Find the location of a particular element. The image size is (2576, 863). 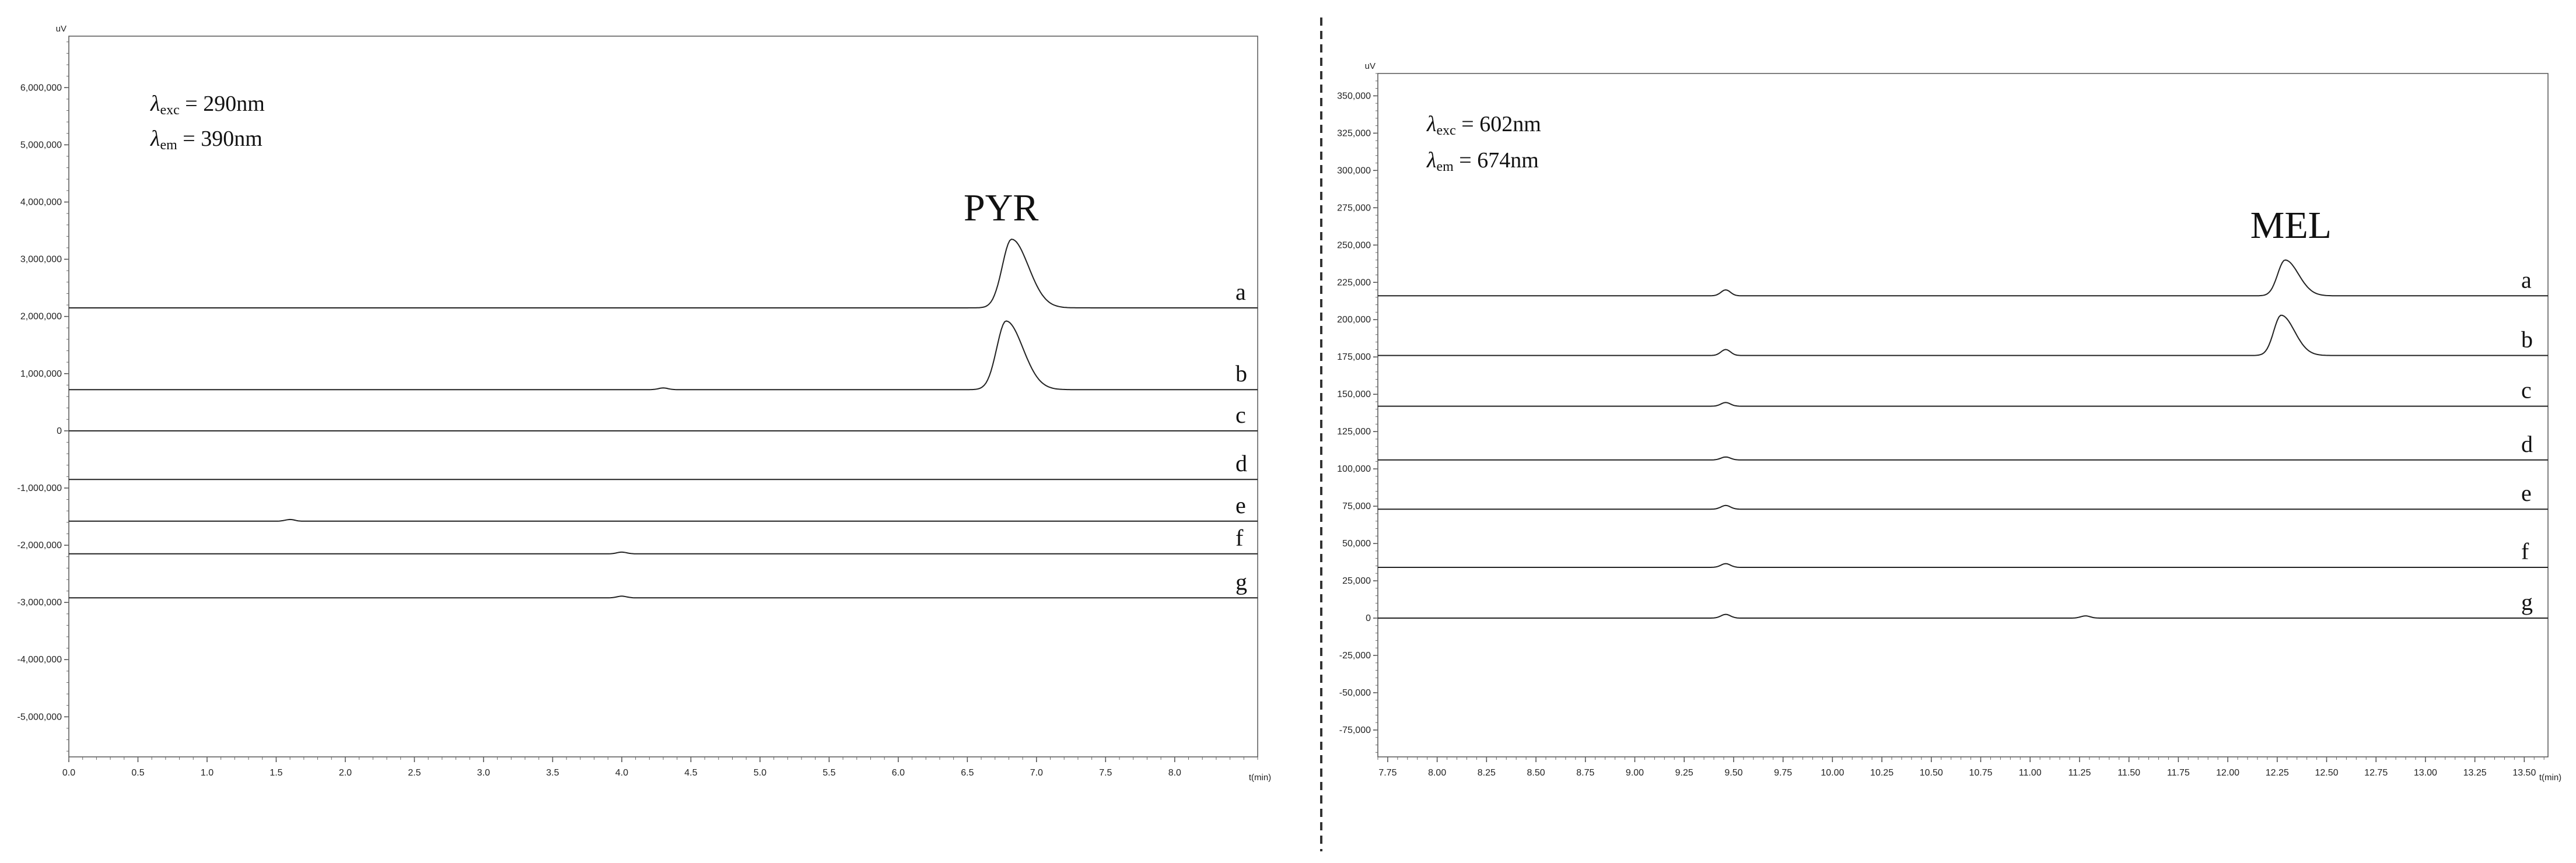

x-tick-label: 10.50 is located at coordinates (1931, 773).